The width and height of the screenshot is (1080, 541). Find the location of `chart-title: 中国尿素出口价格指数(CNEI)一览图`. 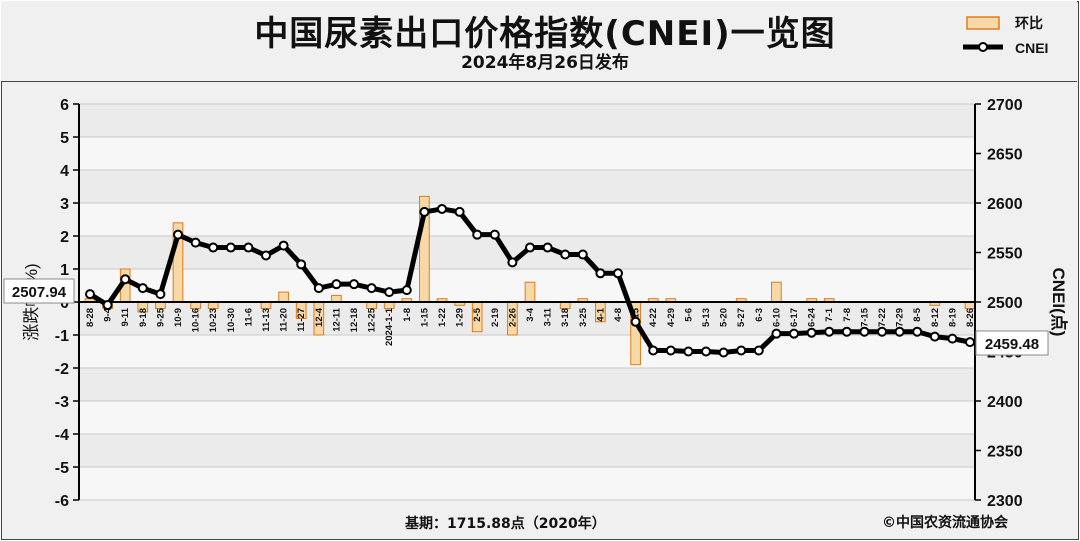

chart-title: 中国尿素出口价格指数(CNEI)一览图 is located at coordinates (545, 34).